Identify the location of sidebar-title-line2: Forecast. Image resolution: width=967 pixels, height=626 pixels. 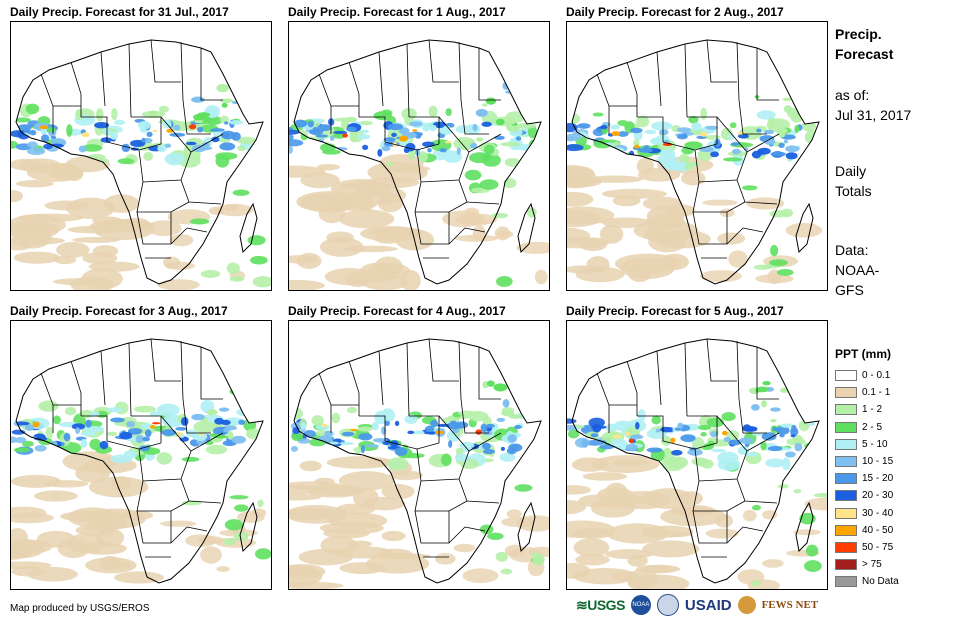
(864, 54).